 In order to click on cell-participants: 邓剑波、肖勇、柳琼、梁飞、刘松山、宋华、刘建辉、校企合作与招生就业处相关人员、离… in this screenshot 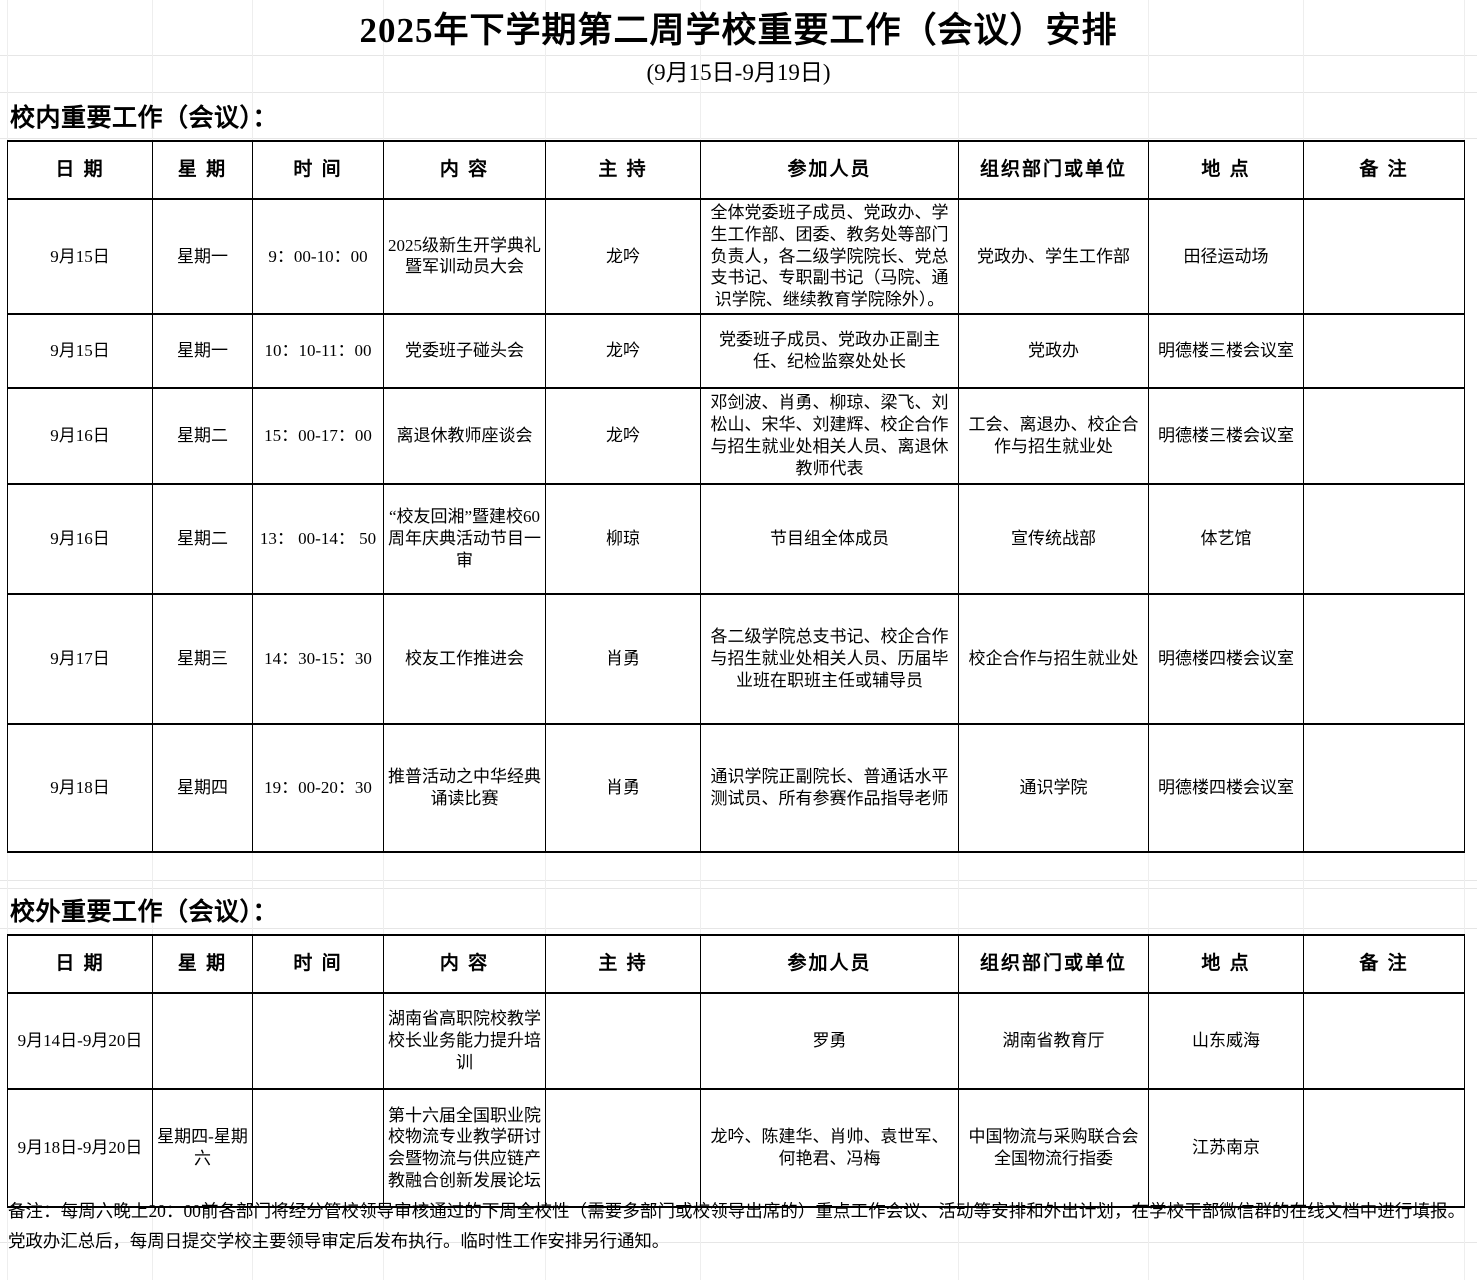, I will do `click(829, 435)`.